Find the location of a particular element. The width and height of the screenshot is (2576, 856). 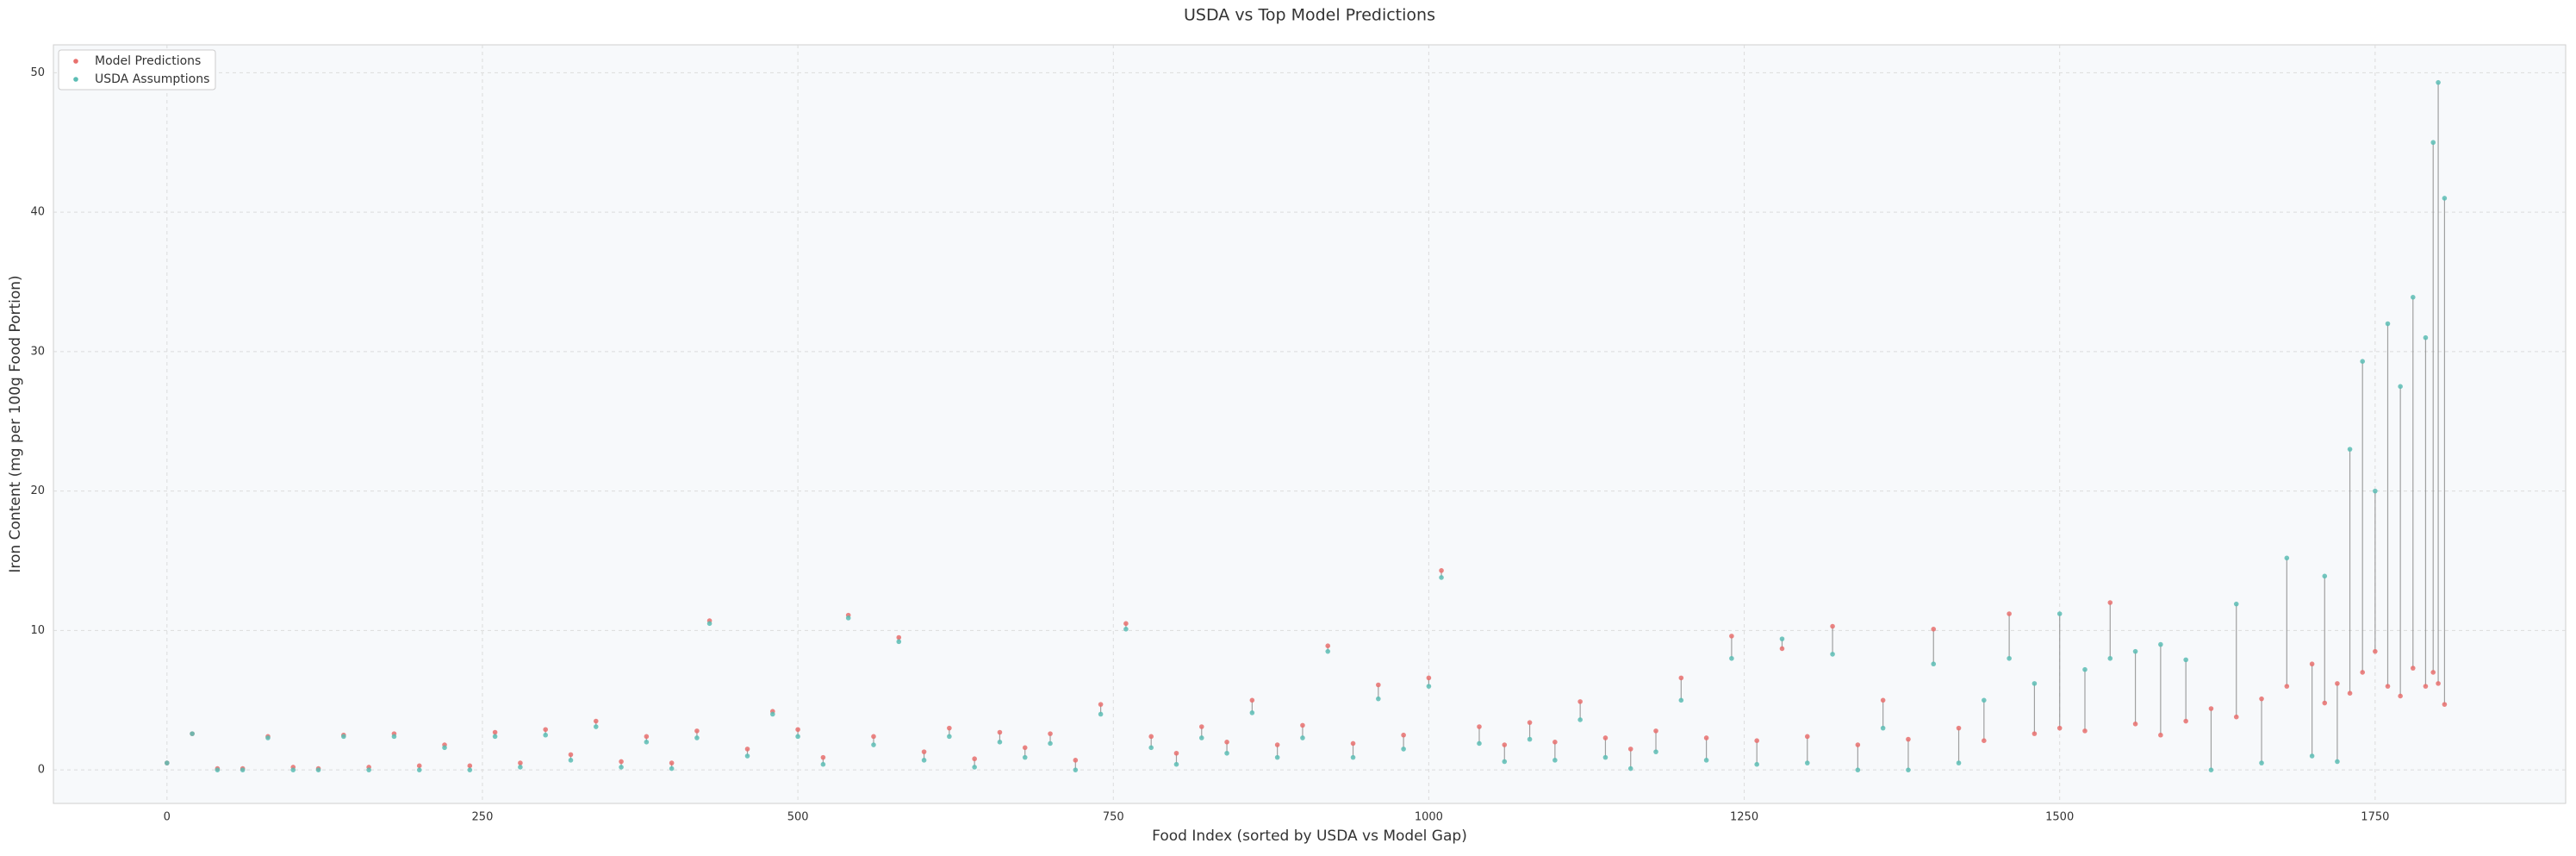

x-tick-label: 1500 is located at coordinates (2059, 817).